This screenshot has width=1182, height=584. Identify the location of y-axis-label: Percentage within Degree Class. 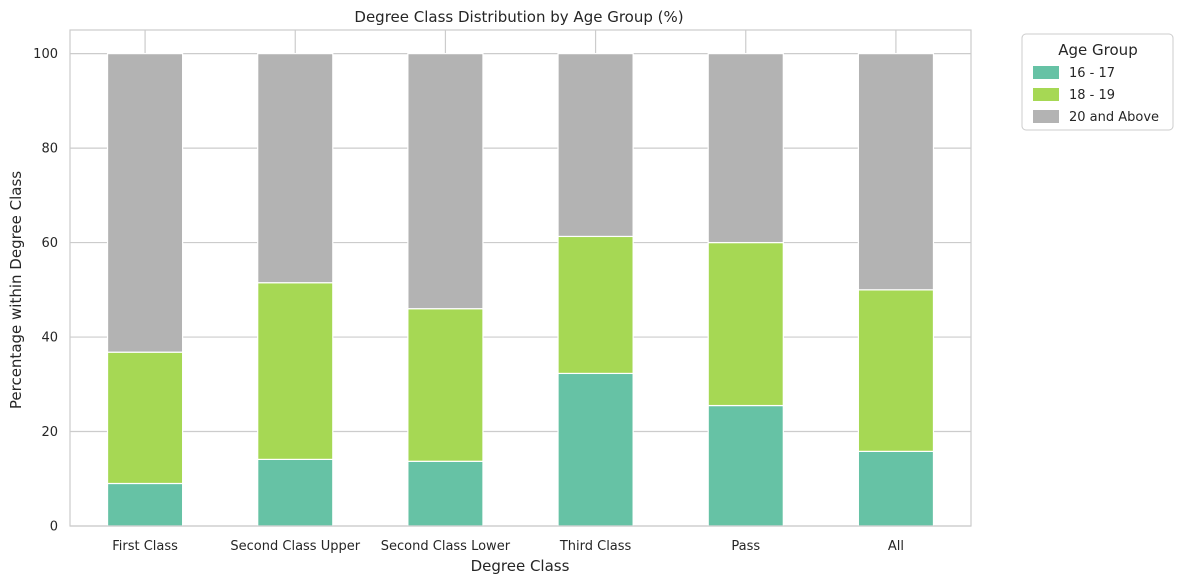
(16, 290).